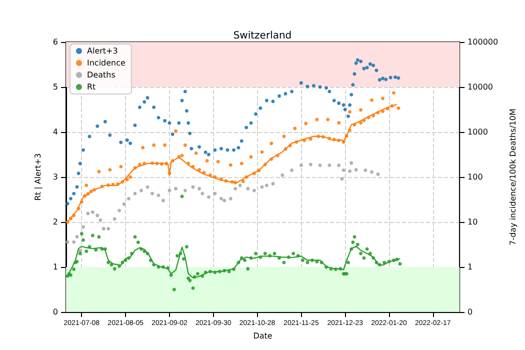  I want to click on chart-title: Switzerland, so click(262, 36).